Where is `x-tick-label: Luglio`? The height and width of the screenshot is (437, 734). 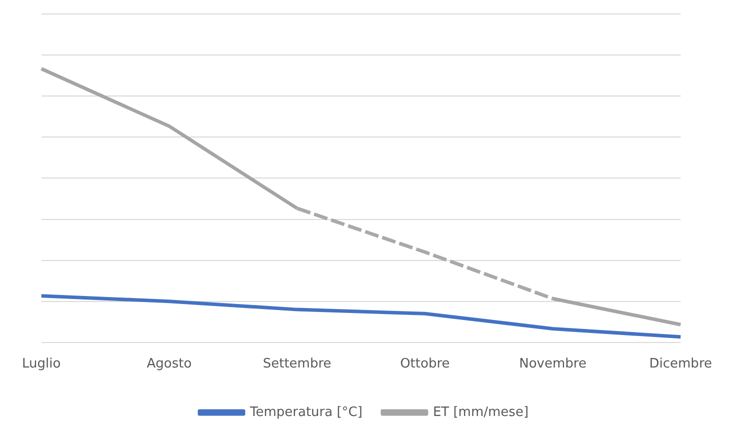
x-tick-label: Luglio is located at coordinates (41, 364).